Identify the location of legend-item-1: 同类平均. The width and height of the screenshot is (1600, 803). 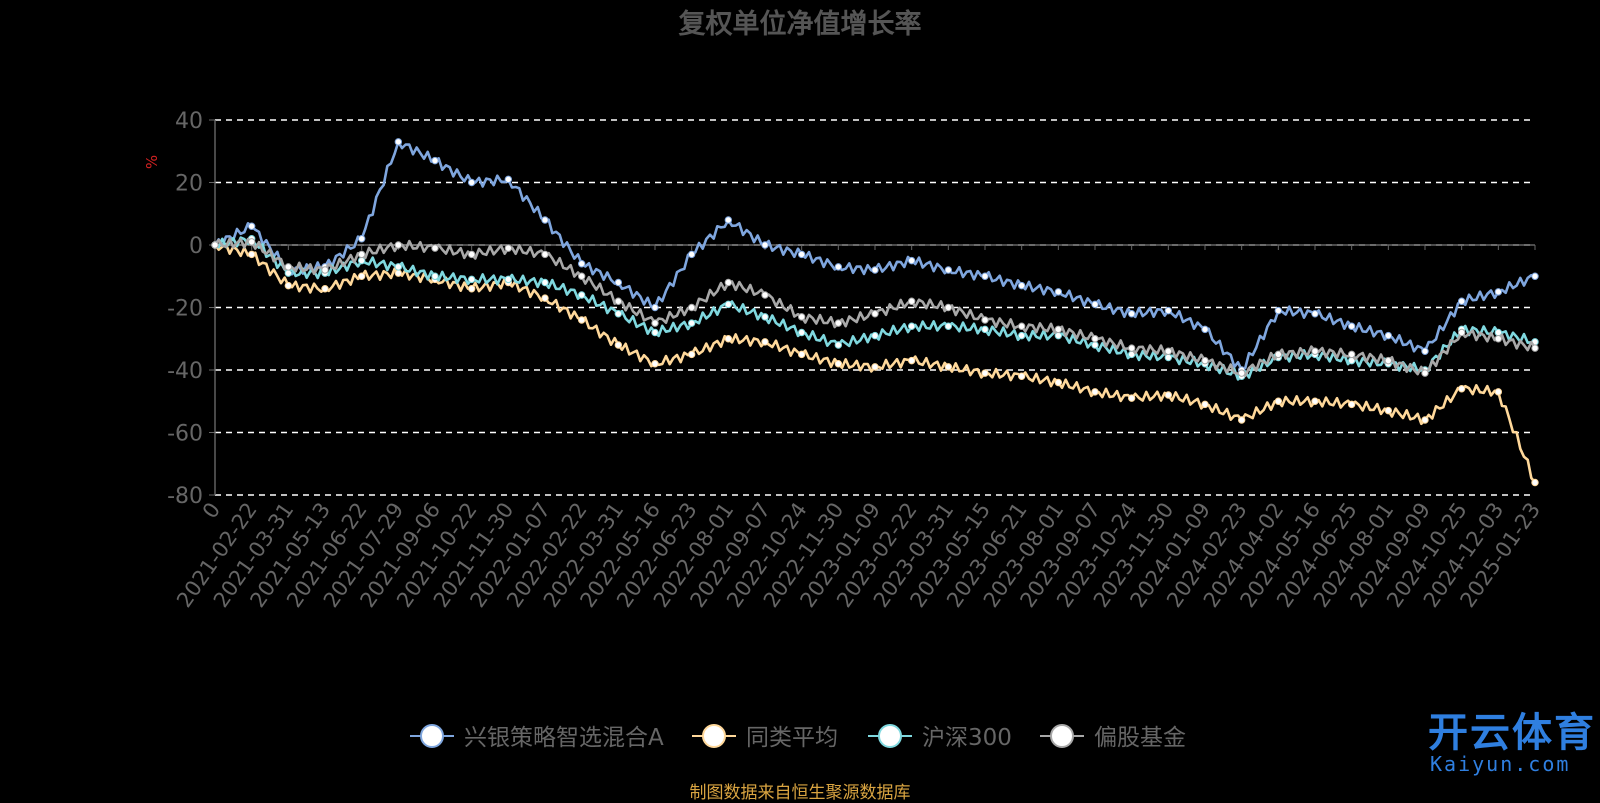
(765, 737).